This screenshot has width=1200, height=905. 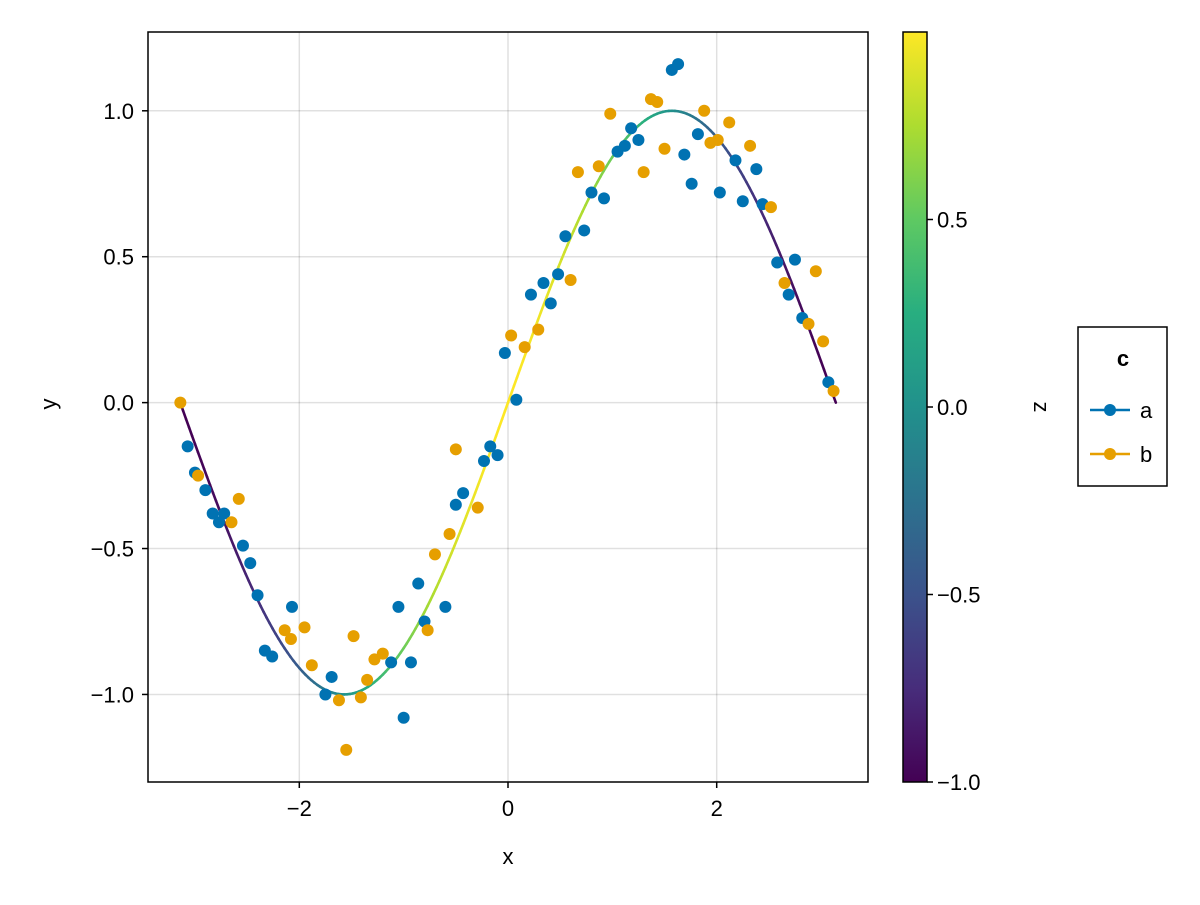 I want to click on y-tick-label: 0.0, so click(x=118, y=403).